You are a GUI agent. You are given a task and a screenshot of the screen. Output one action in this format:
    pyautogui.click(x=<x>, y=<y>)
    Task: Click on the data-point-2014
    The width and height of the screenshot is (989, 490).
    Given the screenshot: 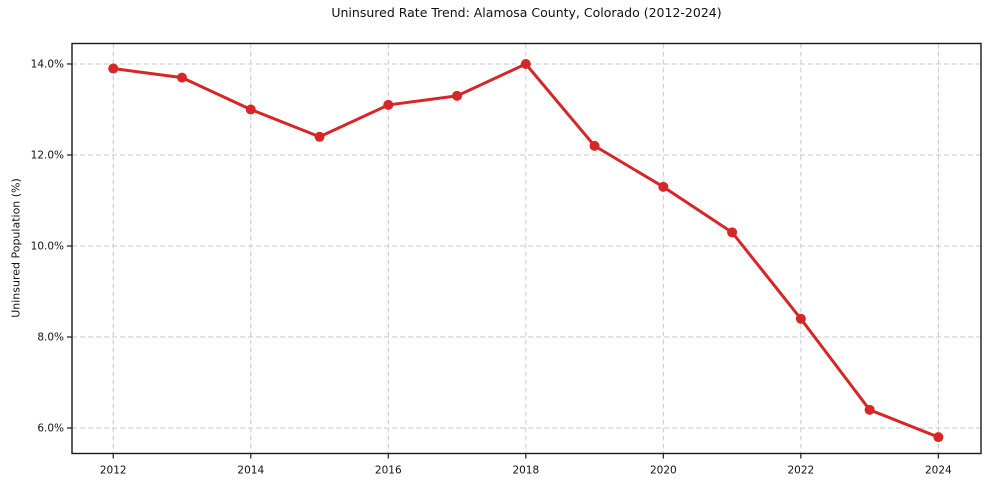 What is the action you would take?
    pyautogui.click(x=250, y=109)
    